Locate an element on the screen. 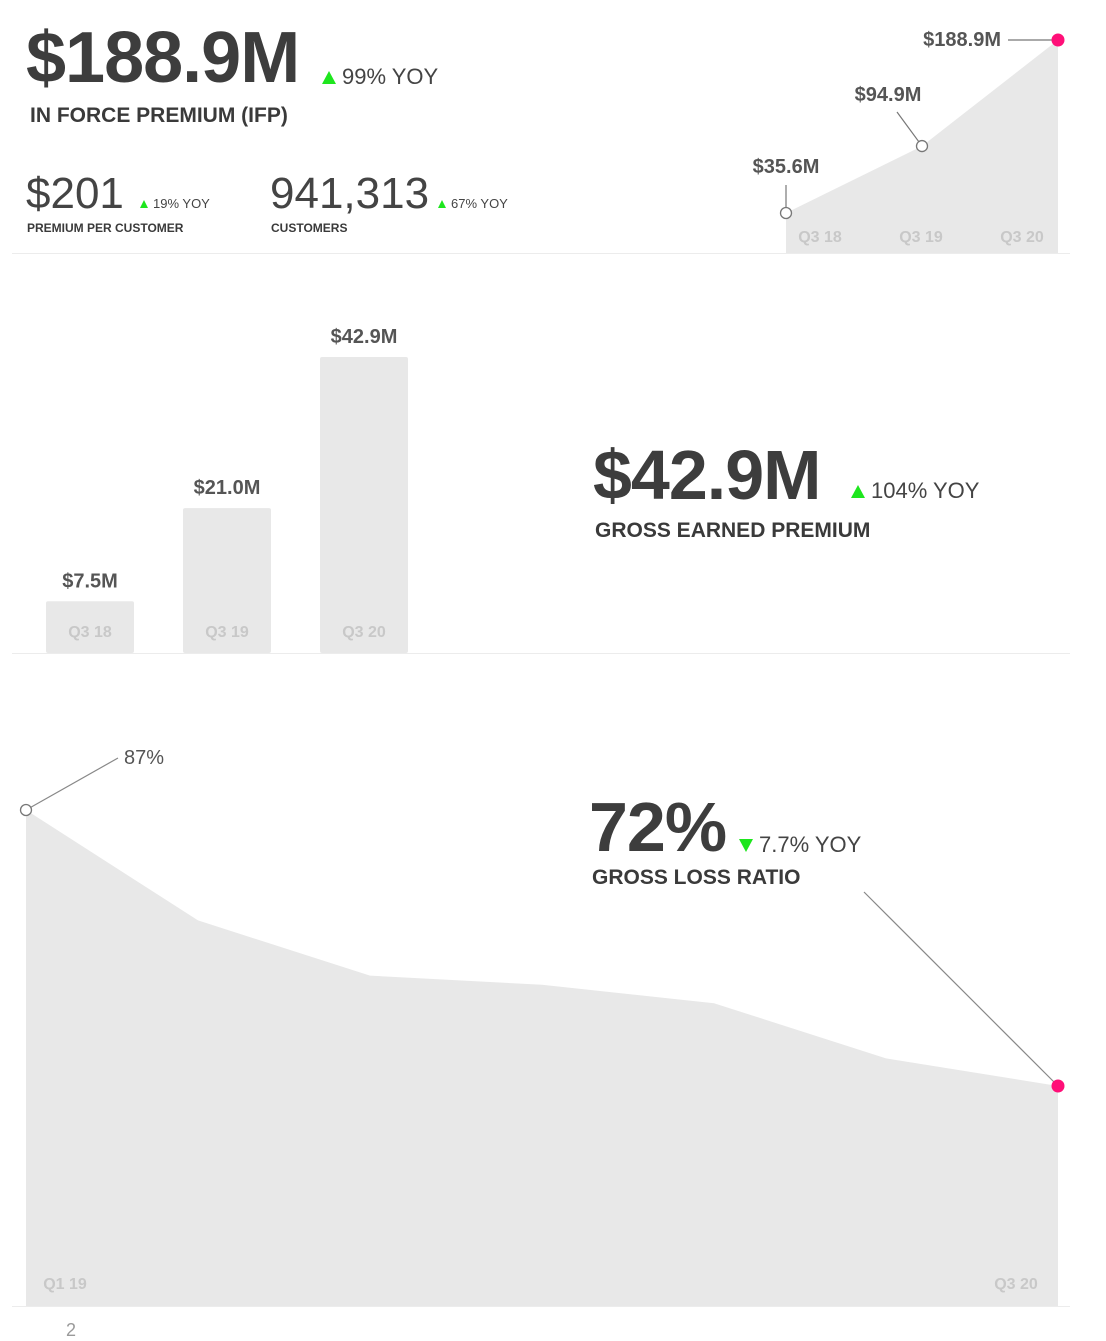  gep-yoy: 104% YOY is located at coordinates (915, 491).